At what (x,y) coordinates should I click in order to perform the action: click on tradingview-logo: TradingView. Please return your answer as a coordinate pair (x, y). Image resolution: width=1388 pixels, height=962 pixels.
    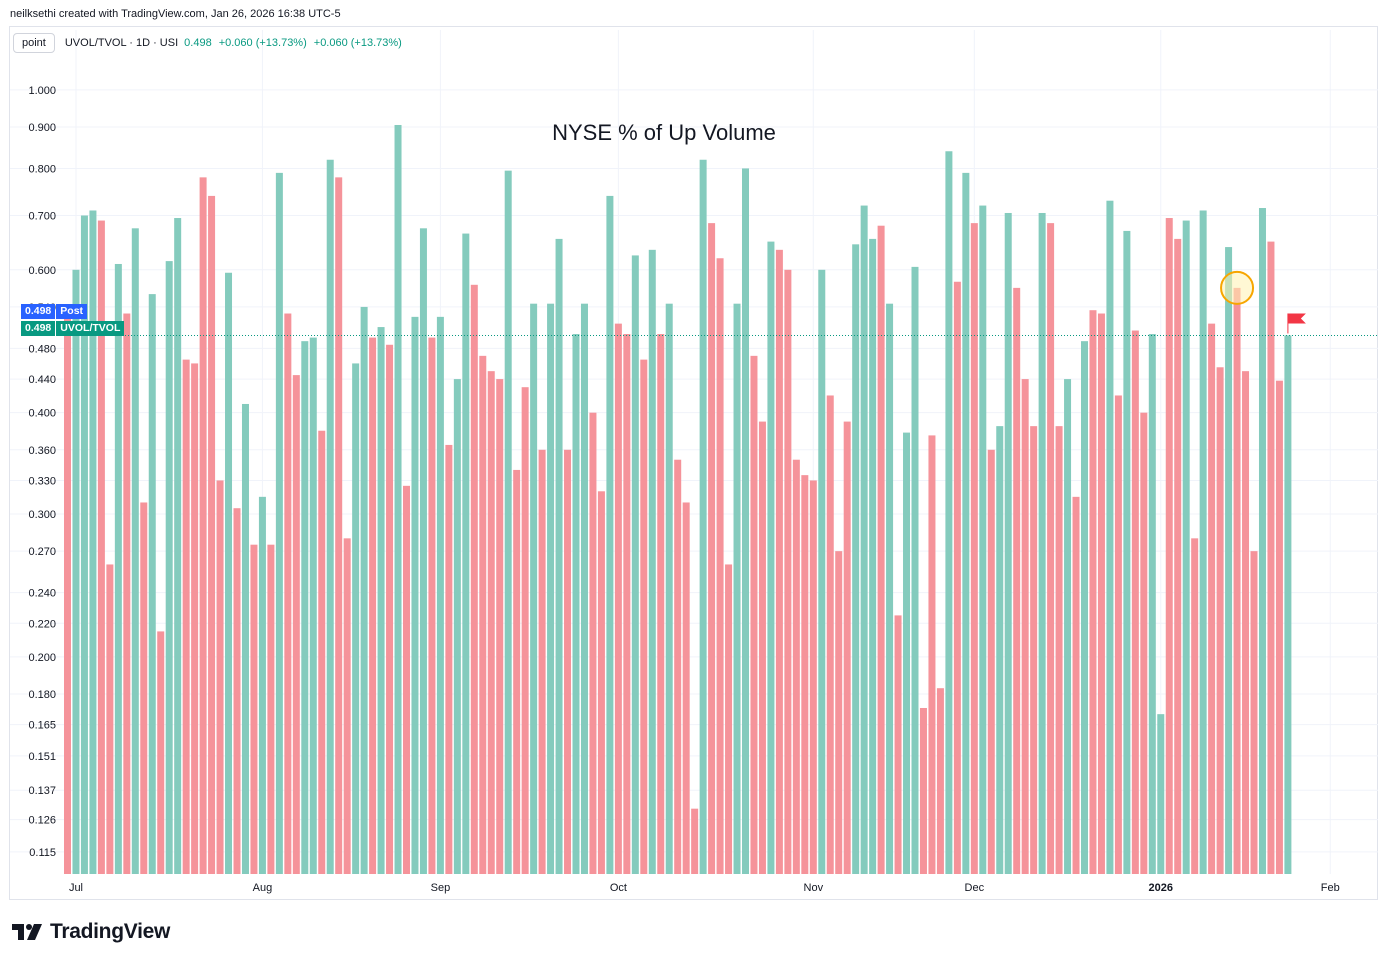
    Looking at the image, I should click on (91, 932).